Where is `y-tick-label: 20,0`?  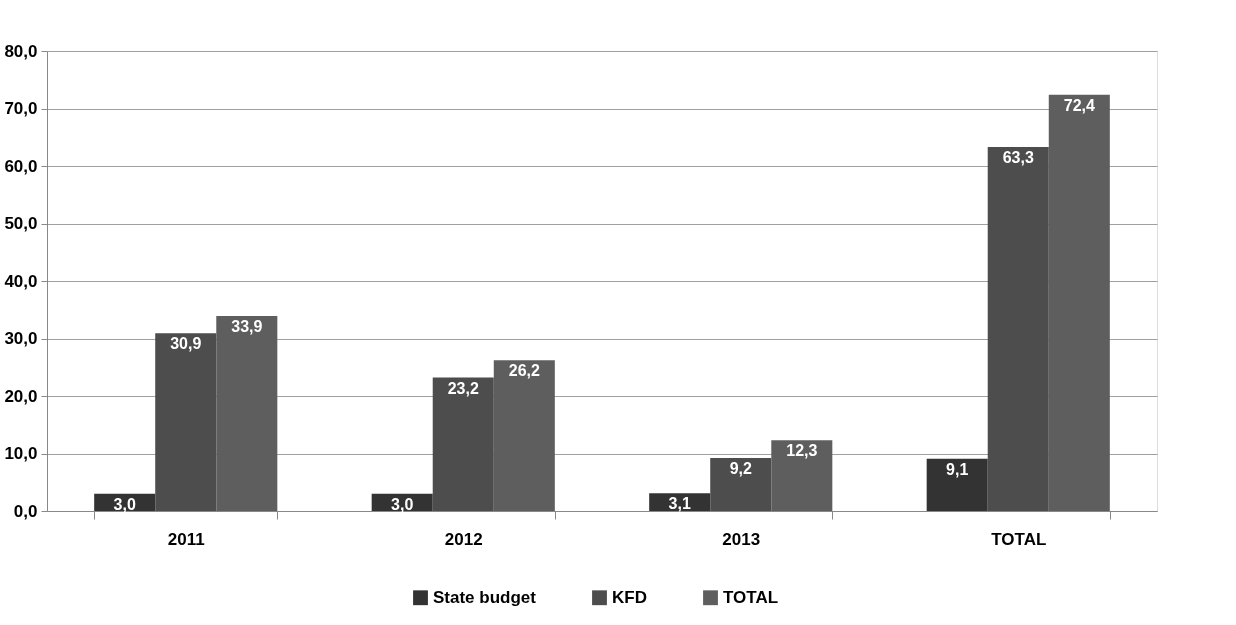 y-tick-label: 20,0 is located at coordinates (21, 396).